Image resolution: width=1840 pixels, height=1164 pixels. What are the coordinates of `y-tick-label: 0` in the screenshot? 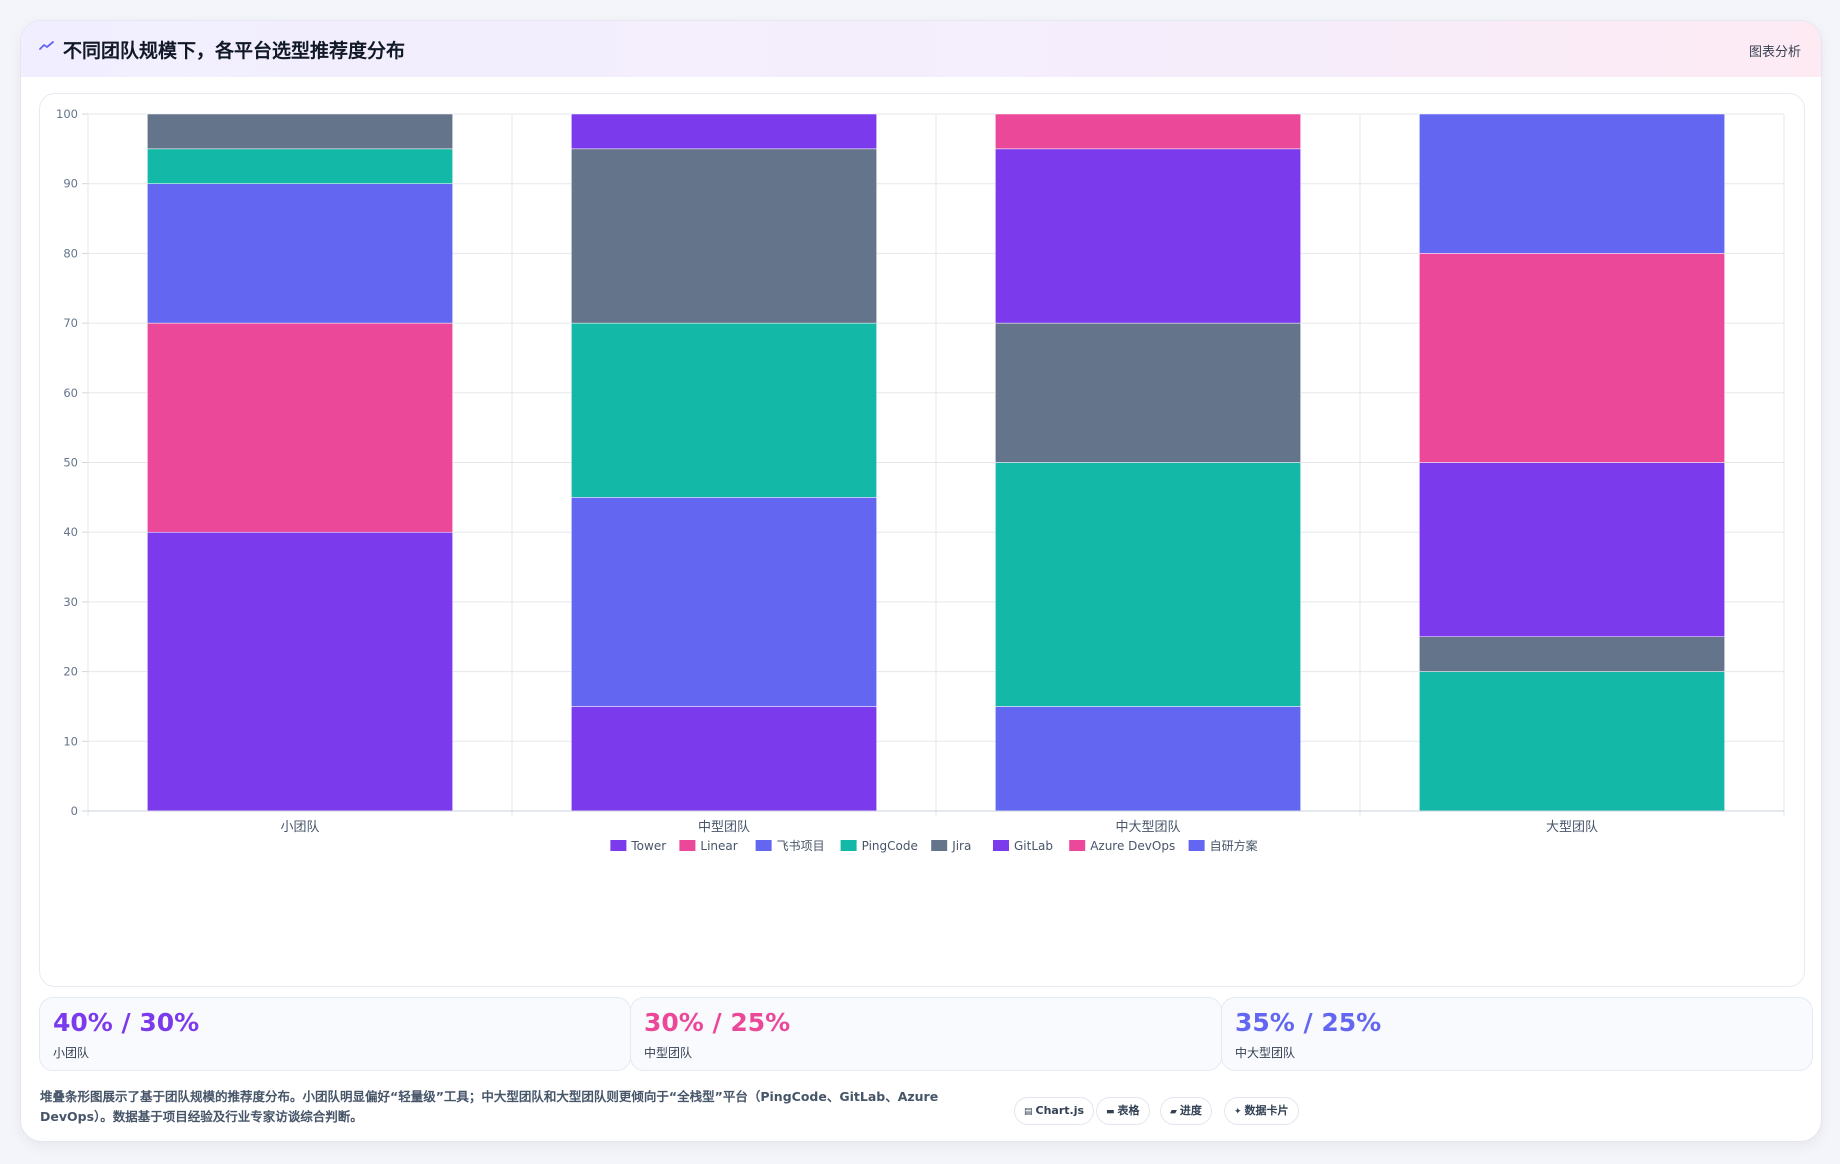 It's located at (74, 811).